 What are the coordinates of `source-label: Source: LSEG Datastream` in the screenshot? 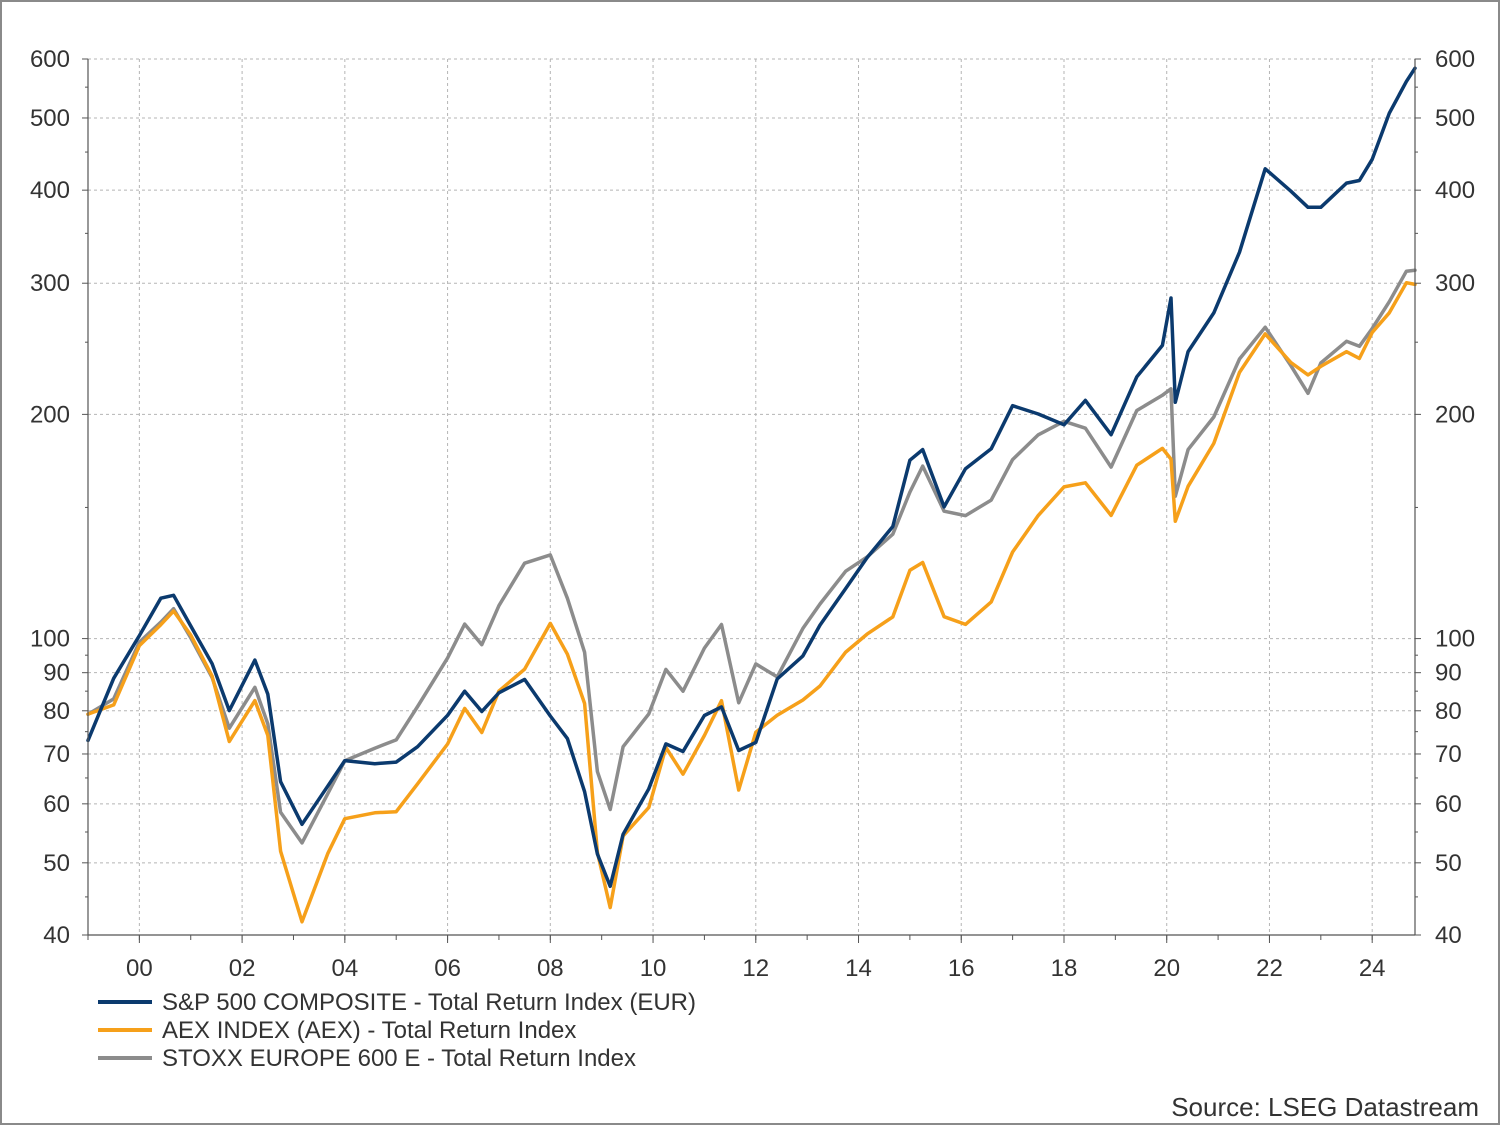 It's located at (1325, 1107).